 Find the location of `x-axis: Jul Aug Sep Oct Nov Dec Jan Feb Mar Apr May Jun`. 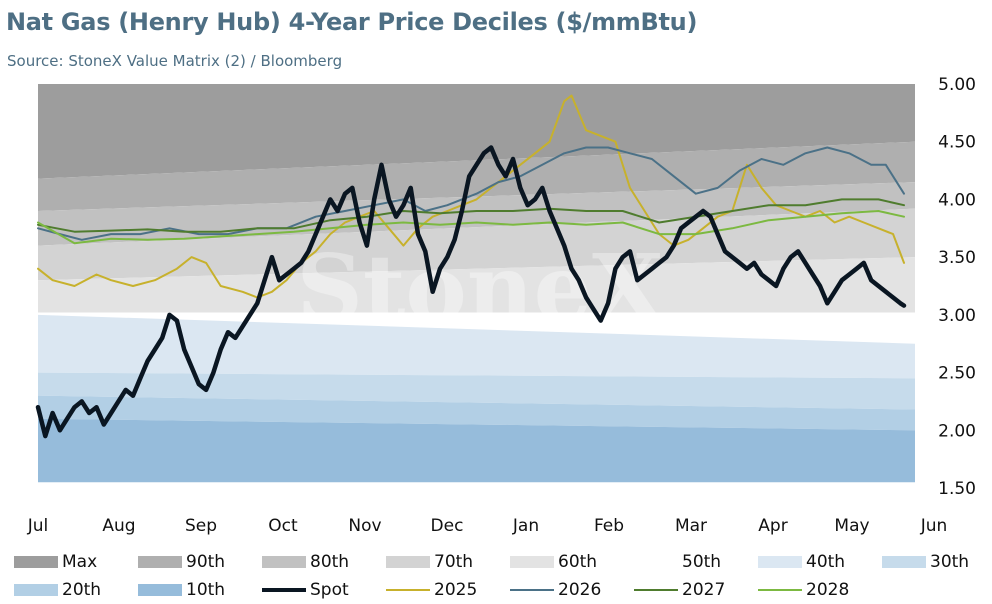

x-axis: Jul Aug Sep Oct Nov Dec Jan Feb Mar Apr May Jun is located at coordinates (487, 526).